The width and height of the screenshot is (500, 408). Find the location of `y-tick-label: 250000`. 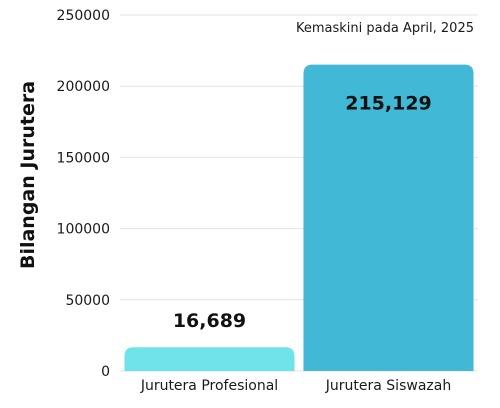

y-tick-label: 250000 is located at coordinates (83, 16).